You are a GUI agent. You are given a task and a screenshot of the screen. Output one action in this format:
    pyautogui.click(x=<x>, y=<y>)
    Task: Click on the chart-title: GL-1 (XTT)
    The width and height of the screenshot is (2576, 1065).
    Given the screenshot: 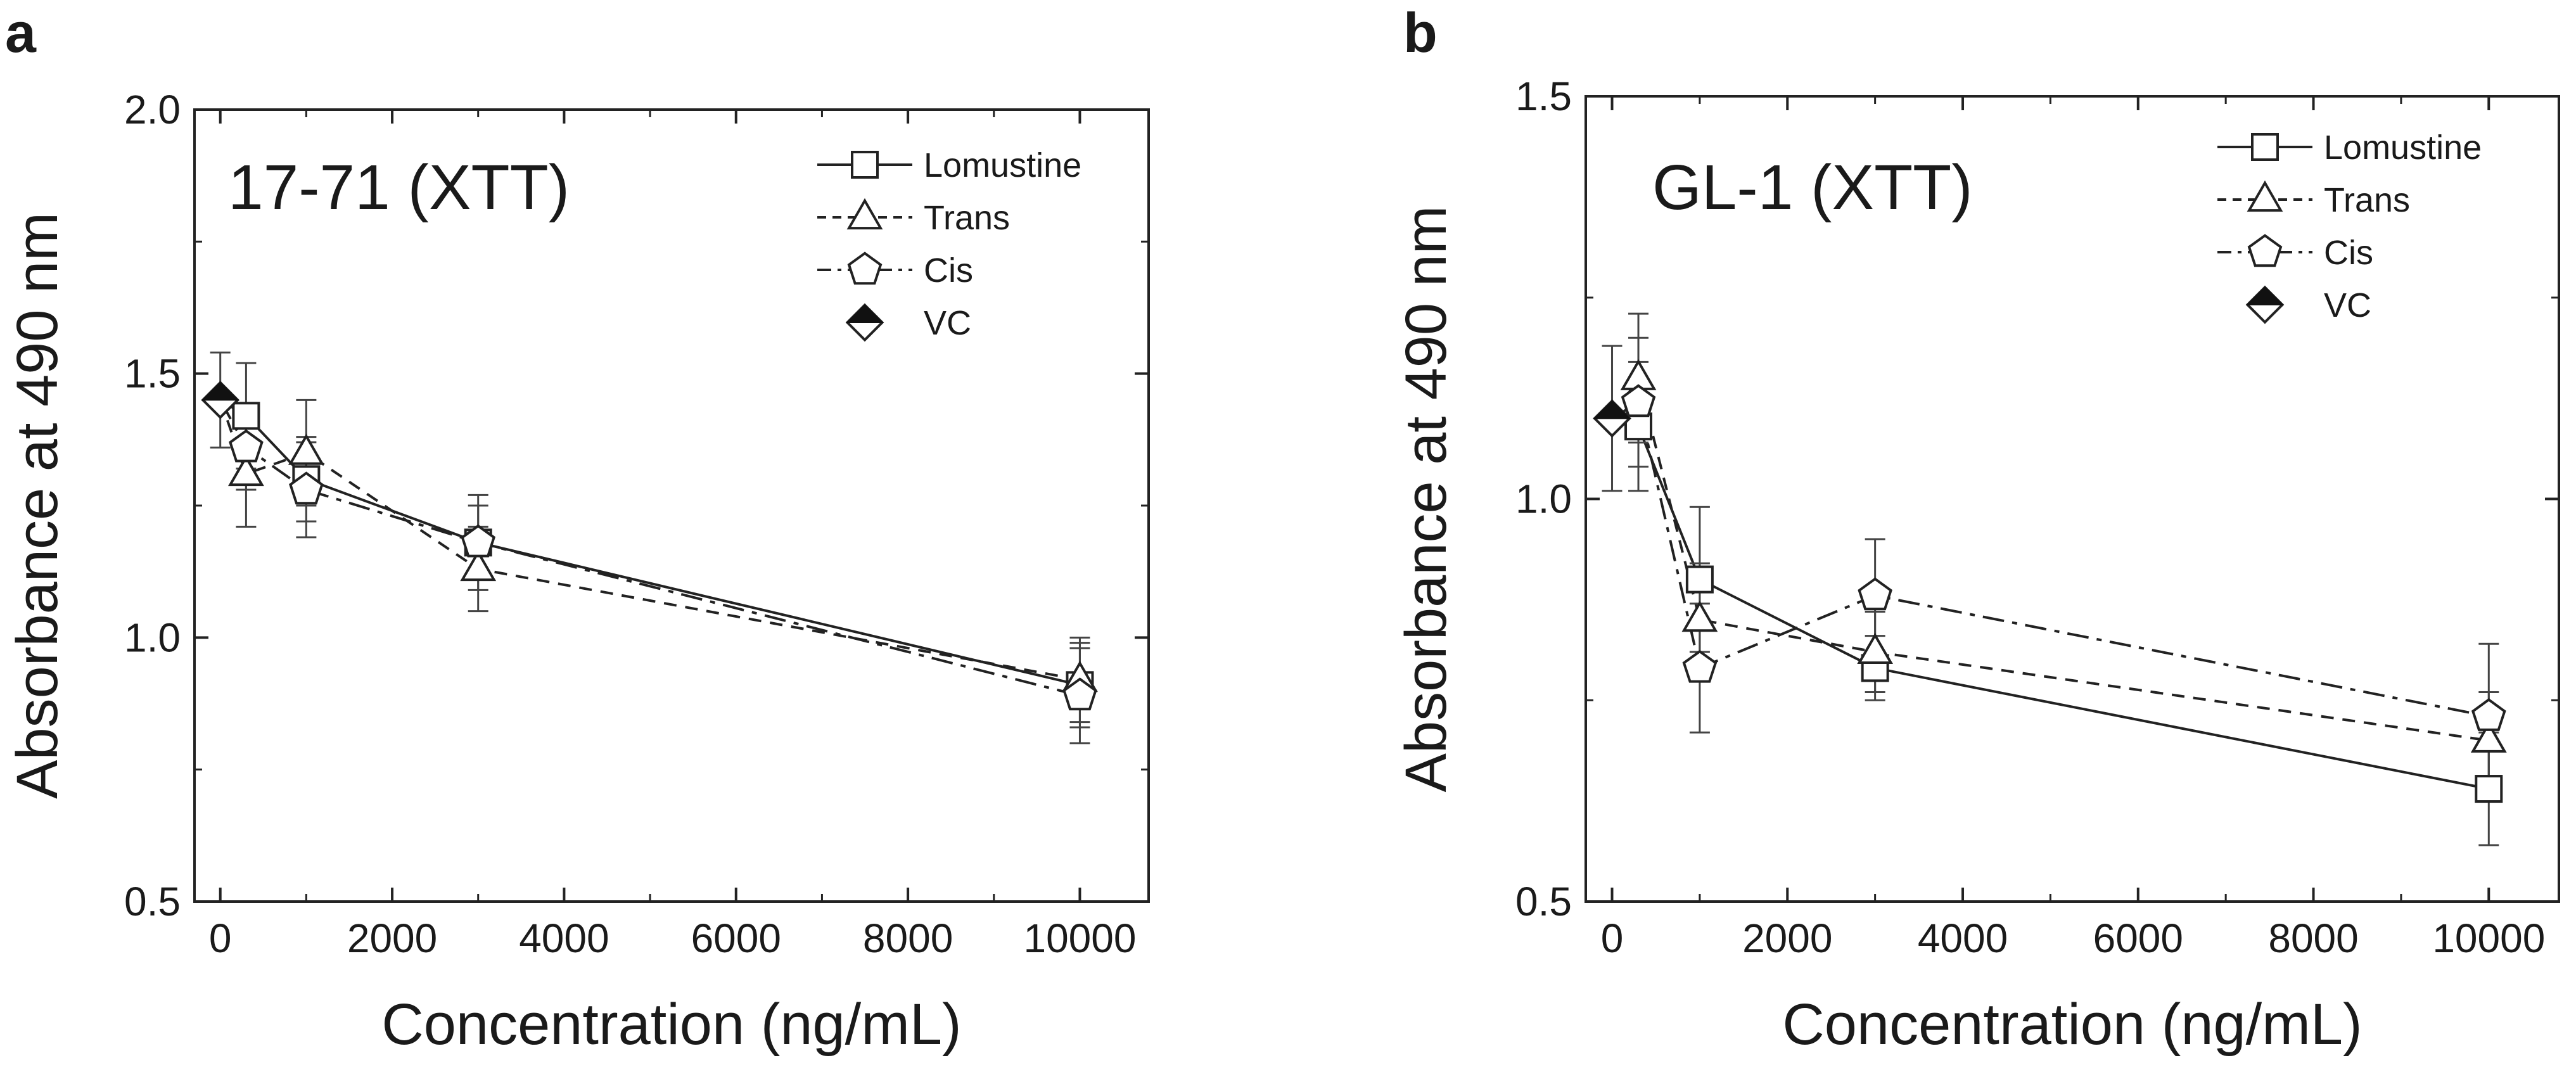 What is the action you would take?
    pyautogui.click(x=1812, y=188)
    